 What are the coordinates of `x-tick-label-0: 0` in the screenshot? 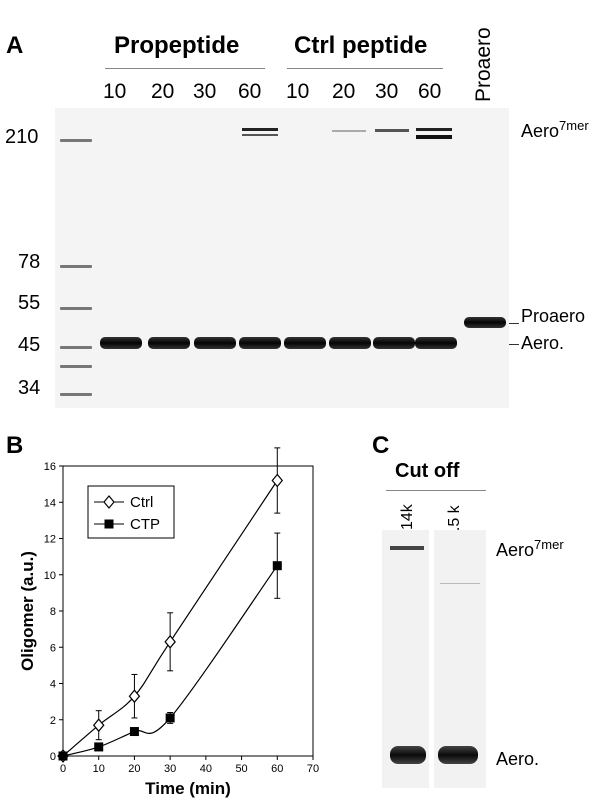 It's located at (63, 769).